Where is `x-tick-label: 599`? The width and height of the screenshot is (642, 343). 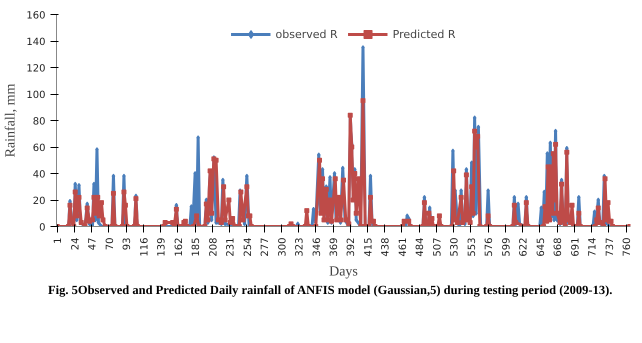
x-tick-label: 599 is located at coordinates (506, 247).